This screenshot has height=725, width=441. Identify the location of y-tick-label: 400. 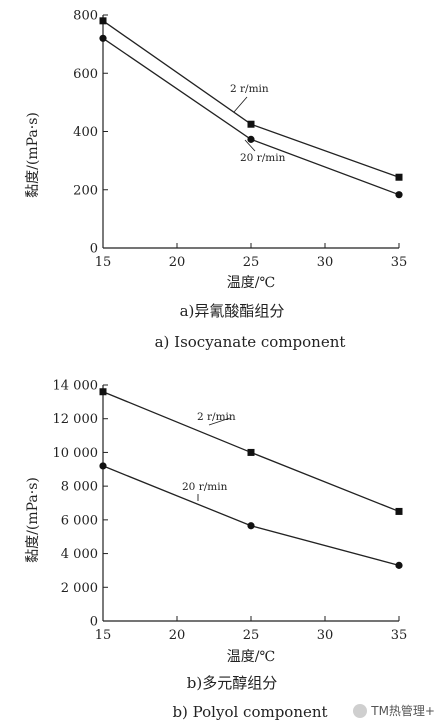
(85, 132).